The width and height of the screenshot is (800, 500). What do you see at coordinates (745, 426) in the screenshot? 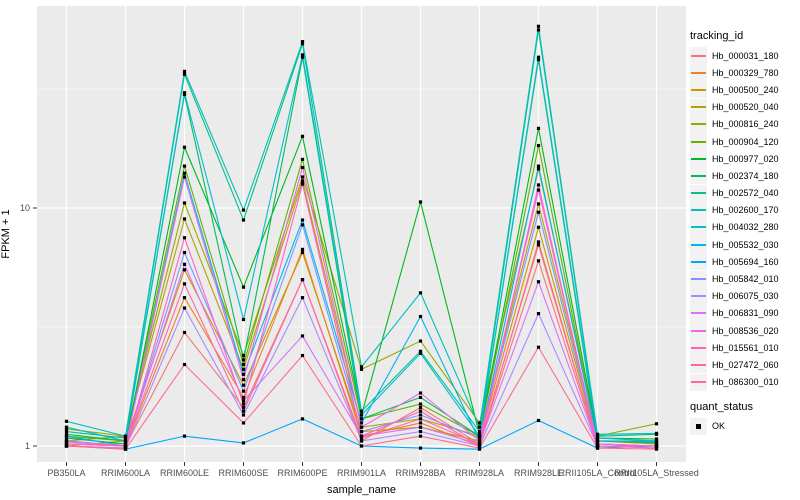
I see `quant-entry: OK` at bounding box center [745, 426].